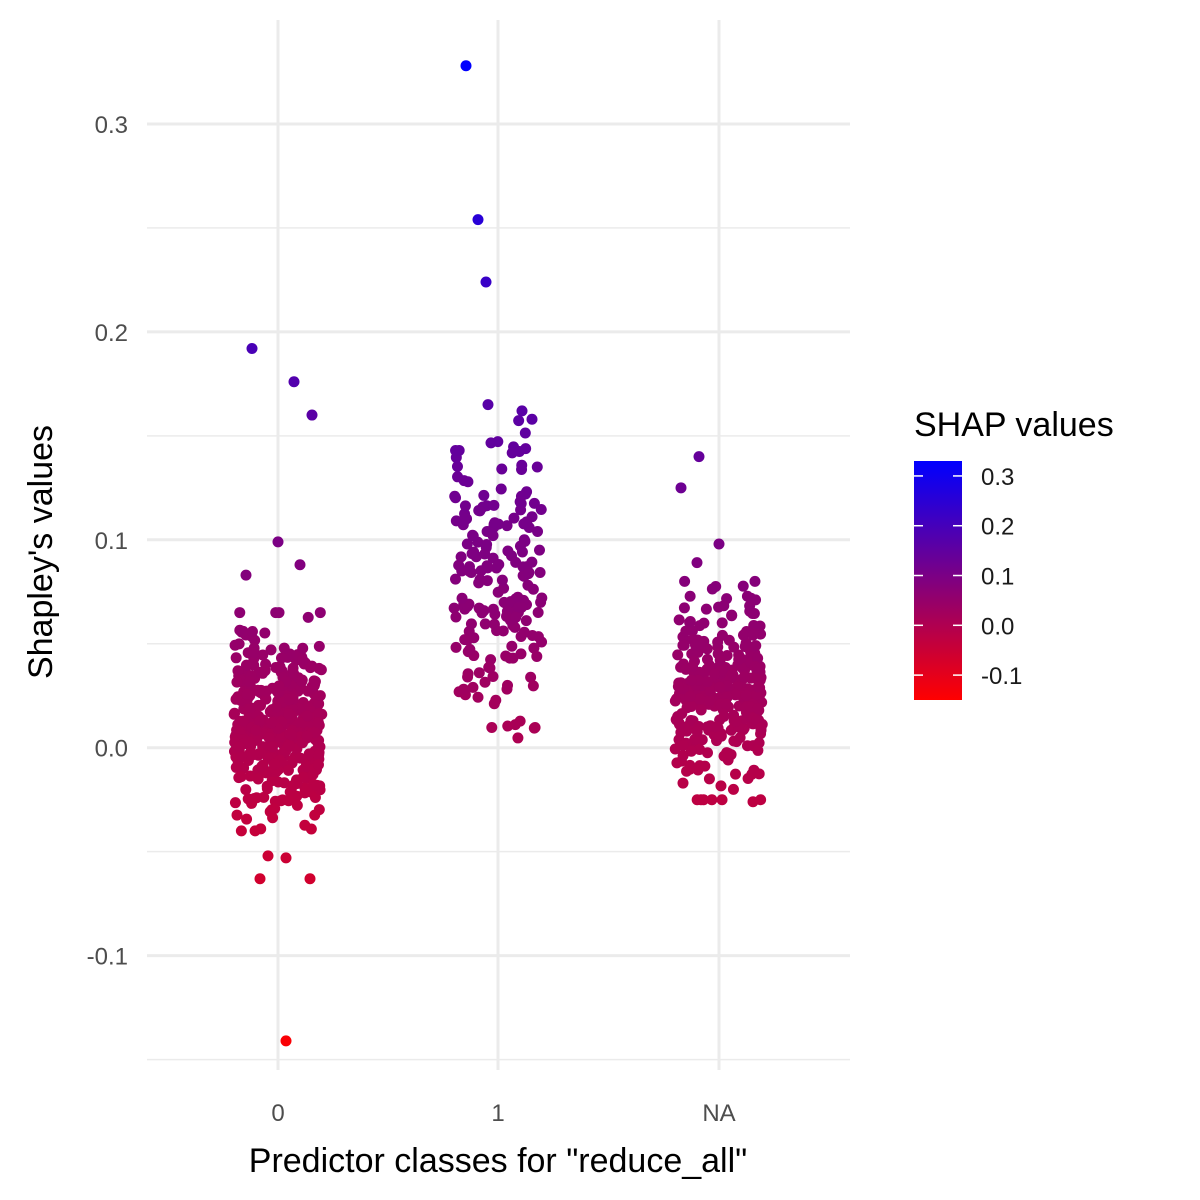 The image size is (1200, 1200). Describe the element at coordinates (938, 580) in the screenshot. I see `legend-colorbar` at that location.